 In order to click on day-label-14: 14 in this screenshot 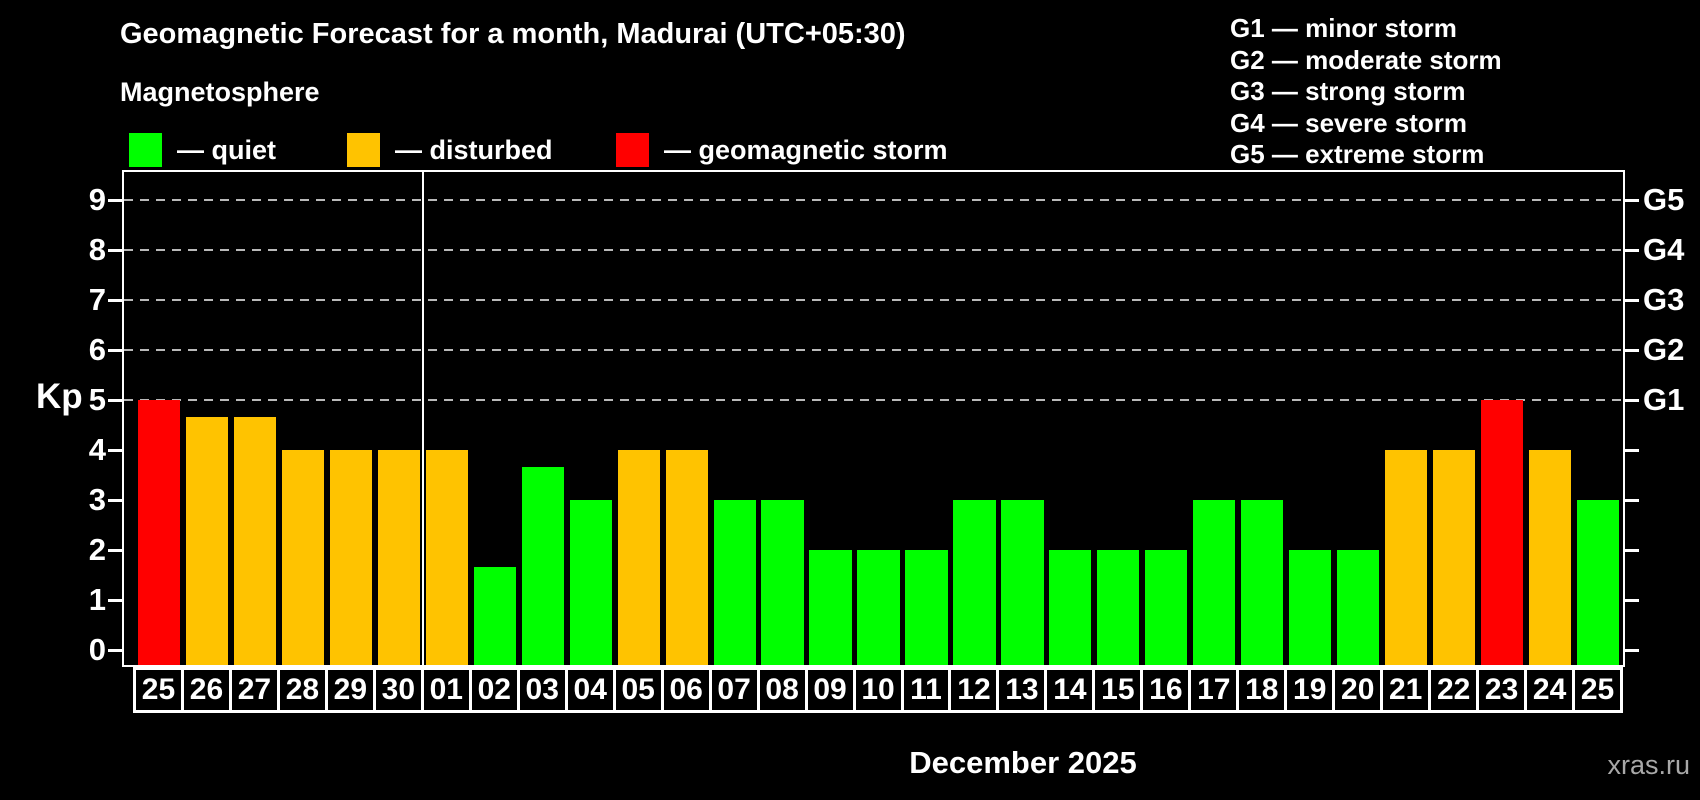, I will do `click(1070, 690)`.